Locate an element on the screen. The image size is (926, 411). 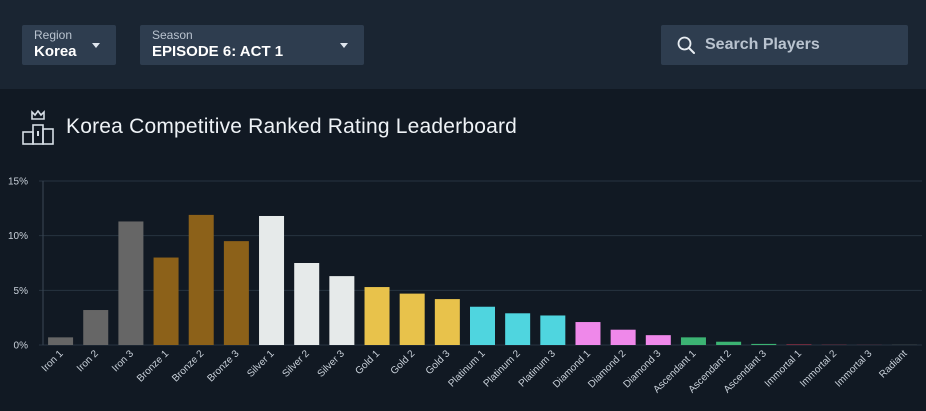
x-tick-label: Radiant is located at coordinates (893, 364).